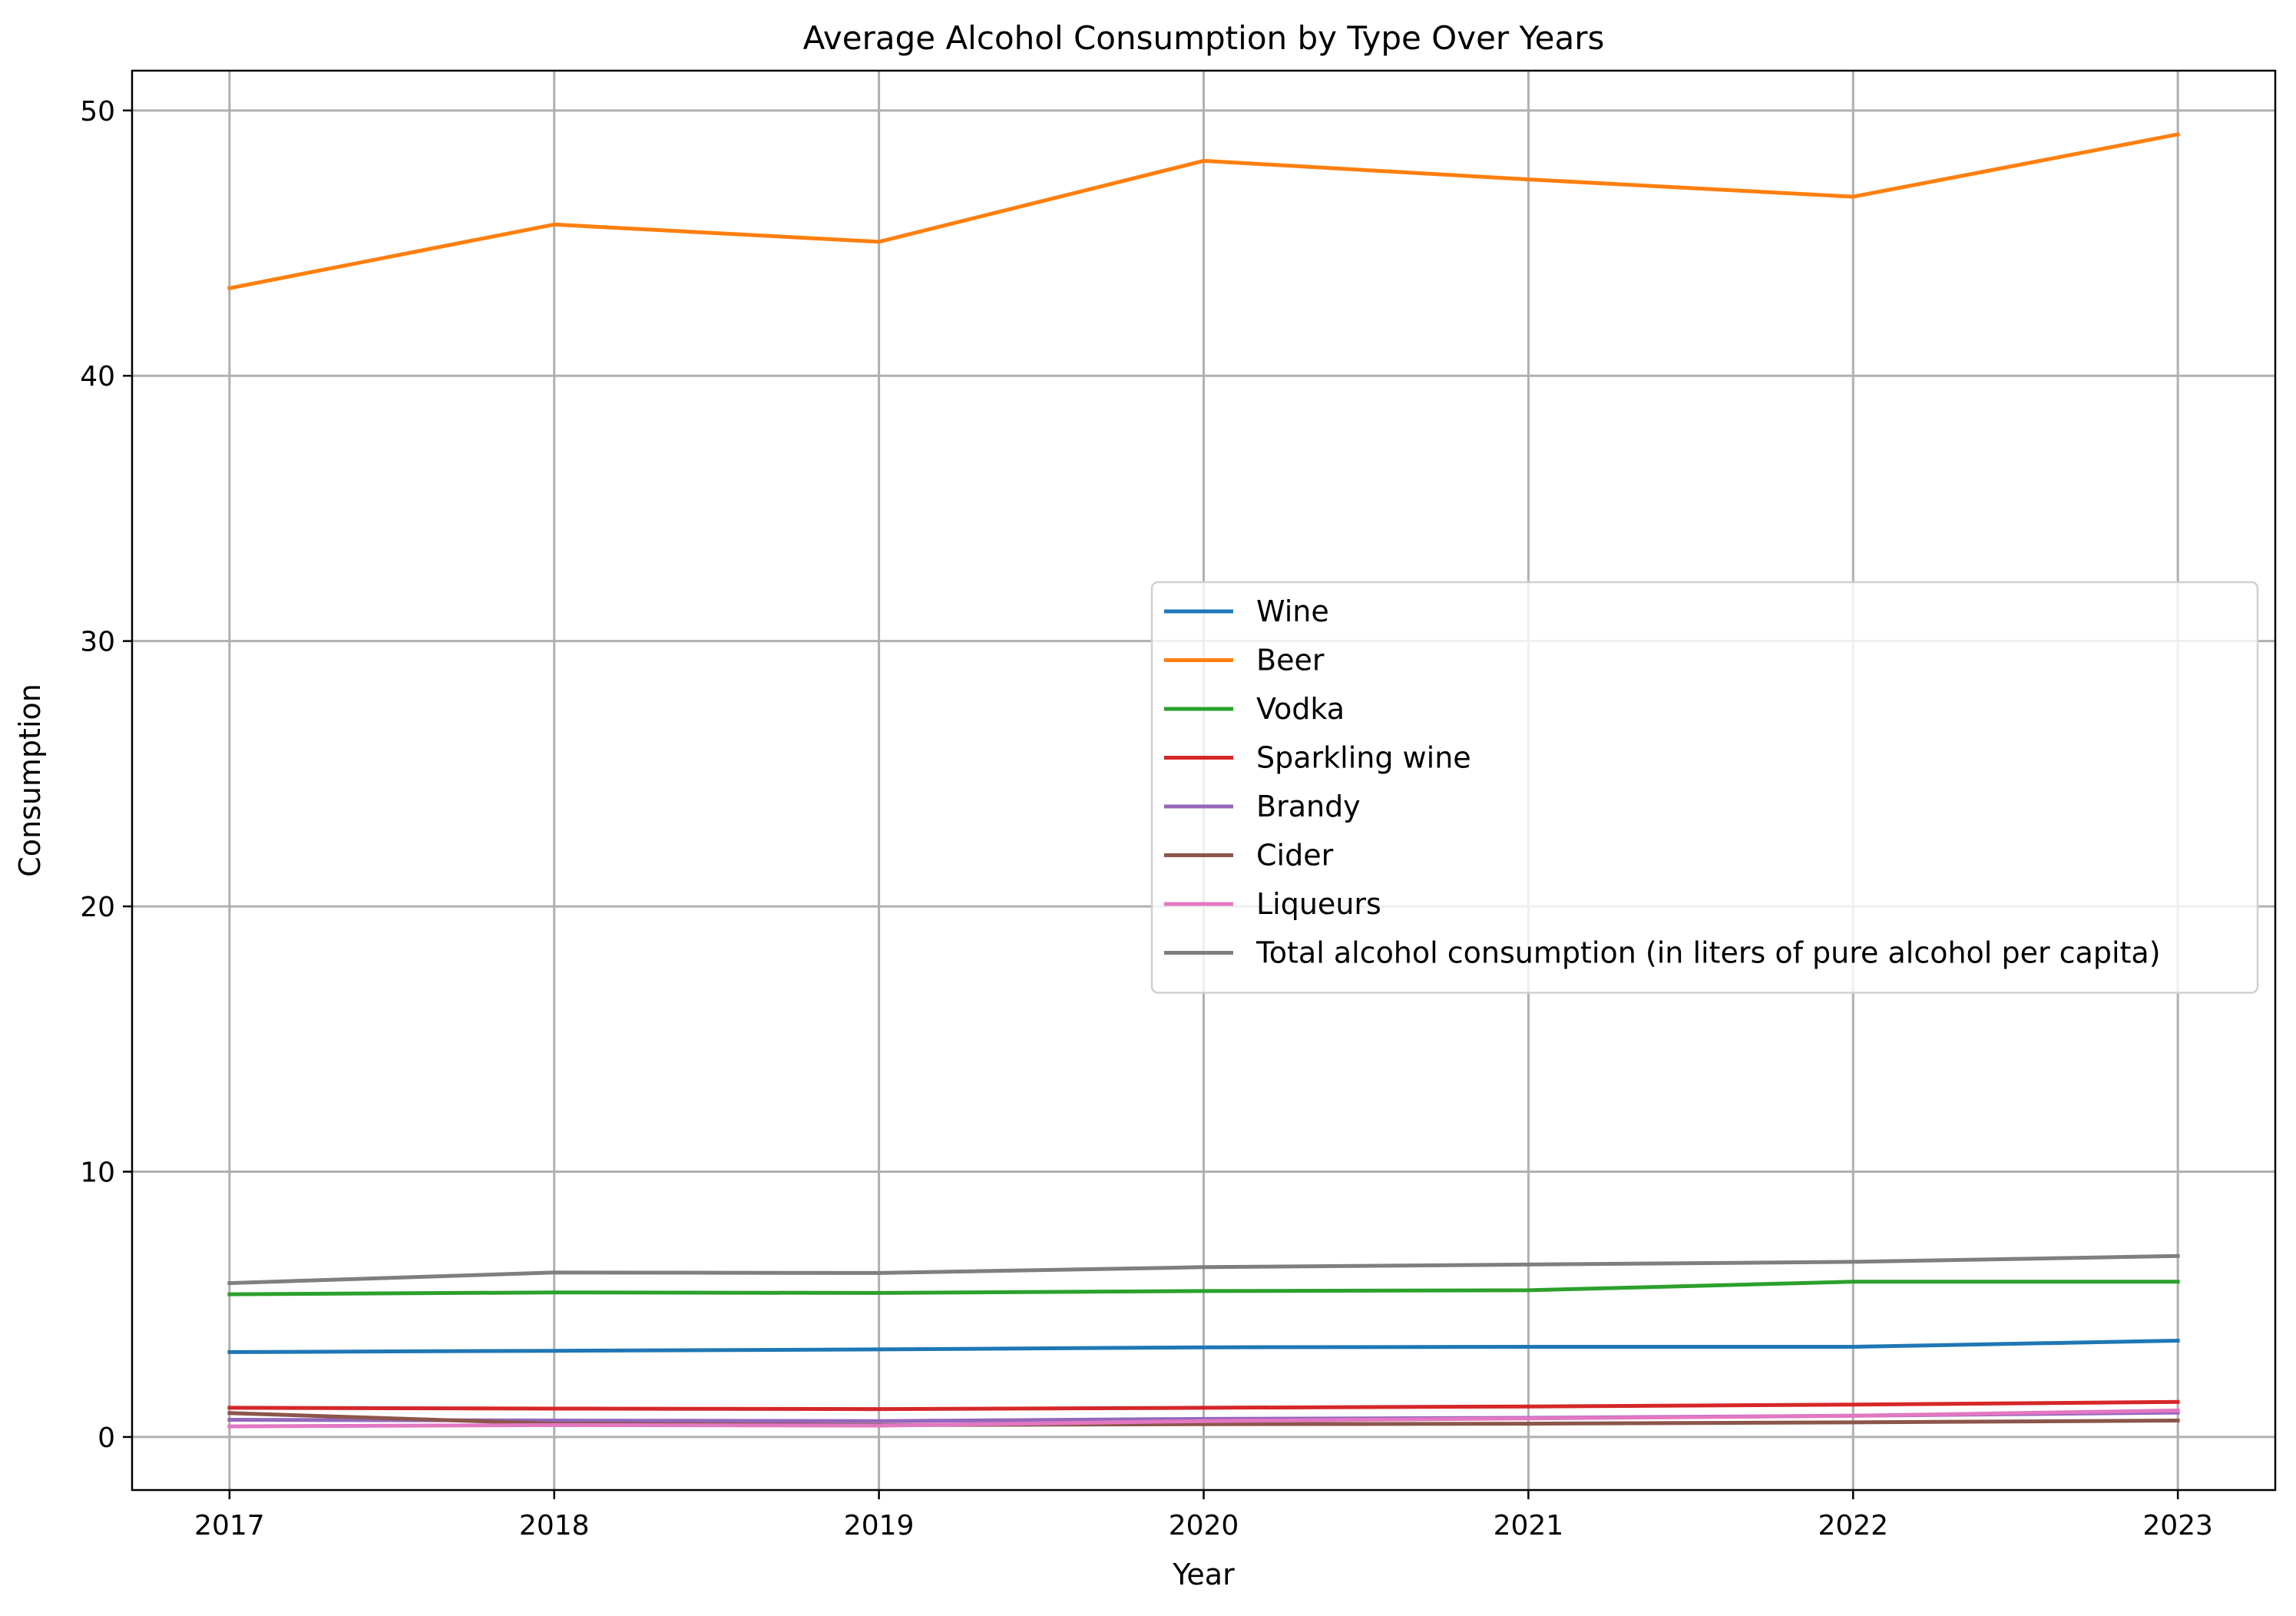  Describe the element at coordinates (1203, 1575) in the screenshot. I see `x-axis-label: Year` at that location.